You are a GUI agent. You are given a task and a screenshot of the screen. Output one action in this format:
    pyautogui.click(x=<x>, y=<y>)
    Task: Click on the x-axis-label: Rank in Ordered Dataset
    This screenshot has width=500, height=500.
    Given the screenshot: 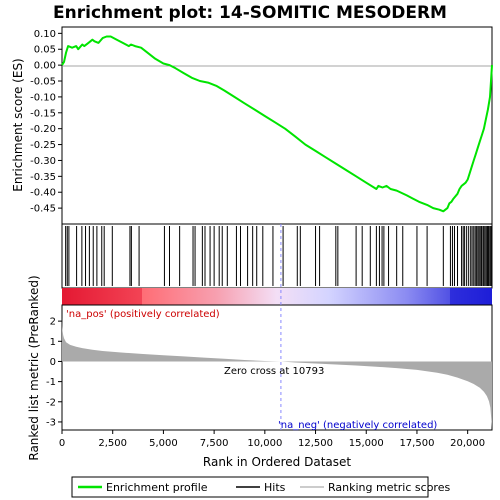 What is the action you would take?
    pyautogui.click(x=277, y=462)
    